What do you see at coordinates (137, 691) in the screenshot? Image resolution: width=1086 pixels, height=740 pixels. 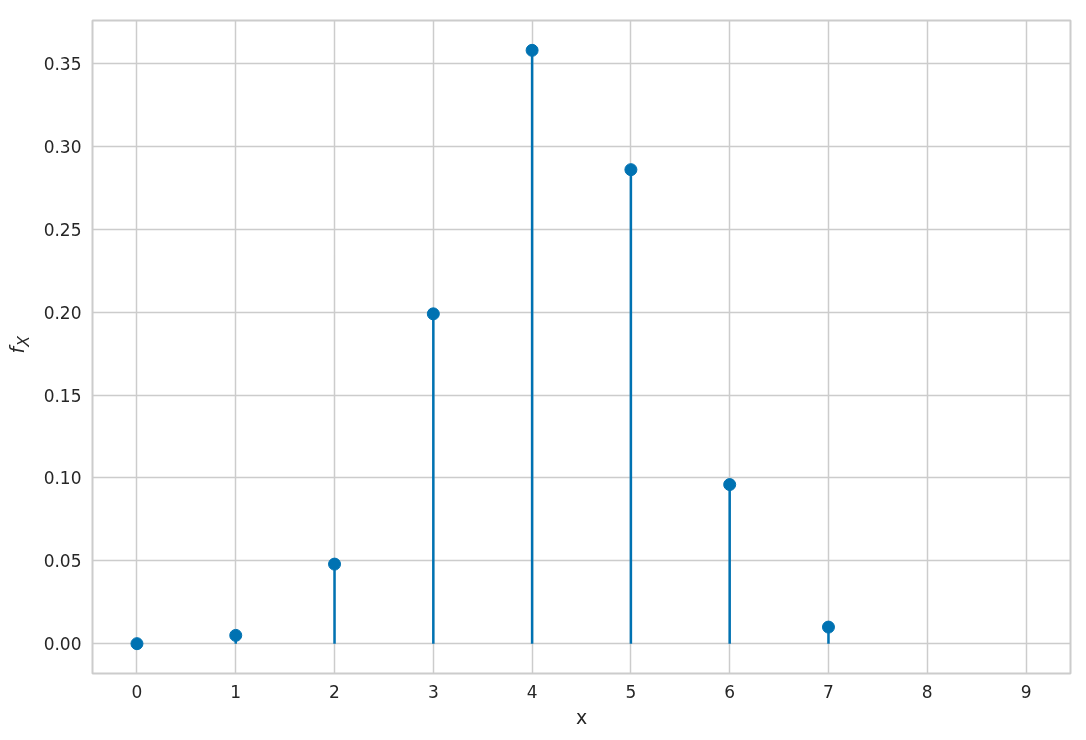 I see `x-tick-label: 0` at bounding box center [137, 691].